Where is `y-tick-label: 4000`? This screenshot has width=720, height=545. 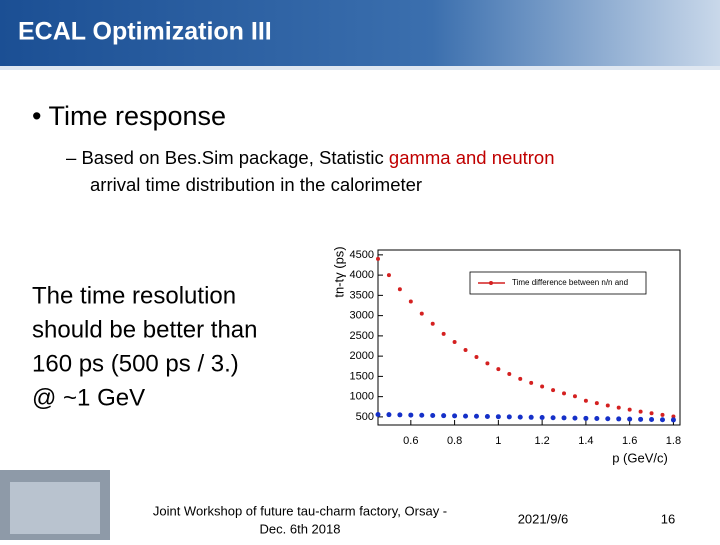 y-tick-label: 4000 is located at coordinates (362, 275).